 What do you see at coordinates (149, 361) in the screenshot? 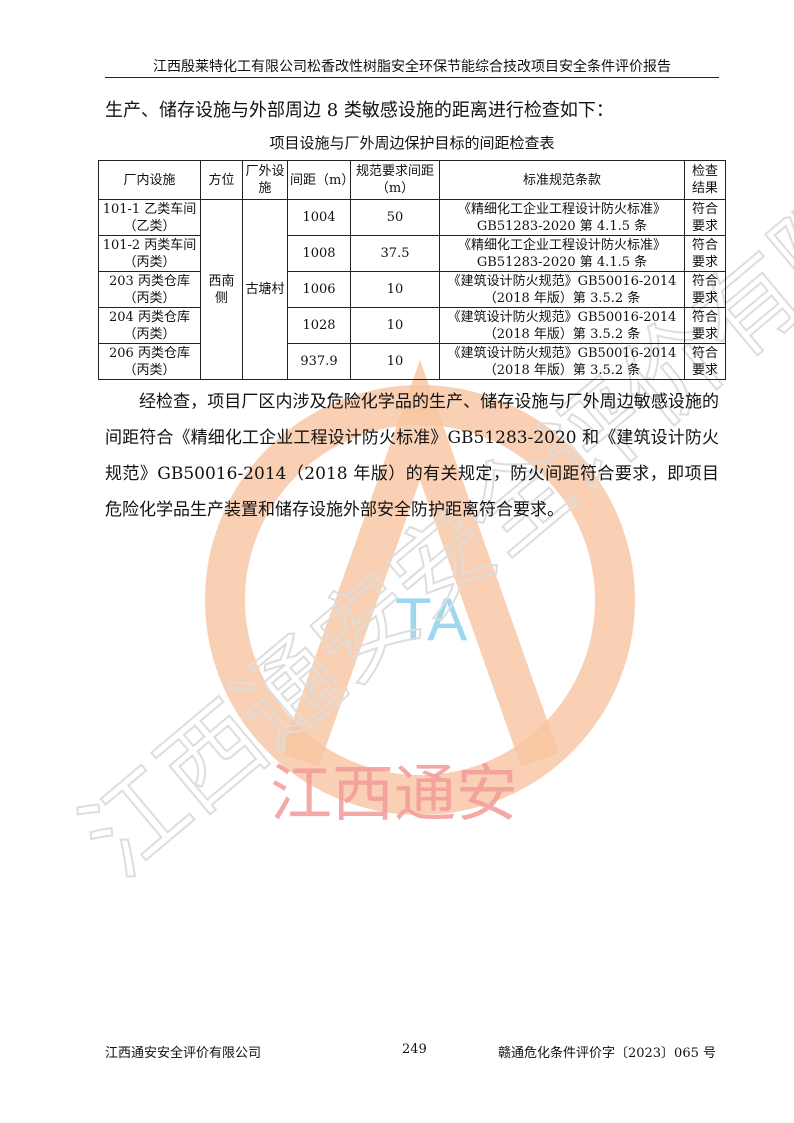
I see `facility-cell: 206 丙类仓库（丙类）` at bounding box center [149, 361].